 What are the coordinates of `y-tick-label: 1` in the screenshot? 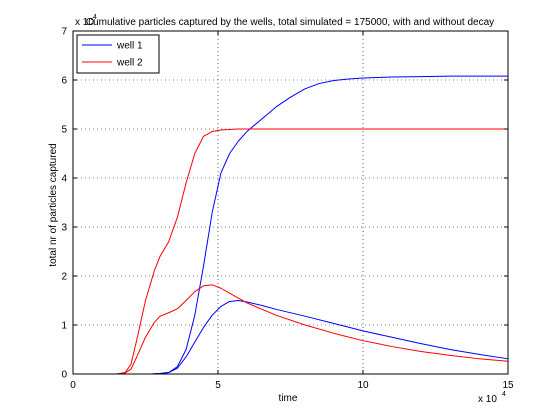 It's located at (64, 326).